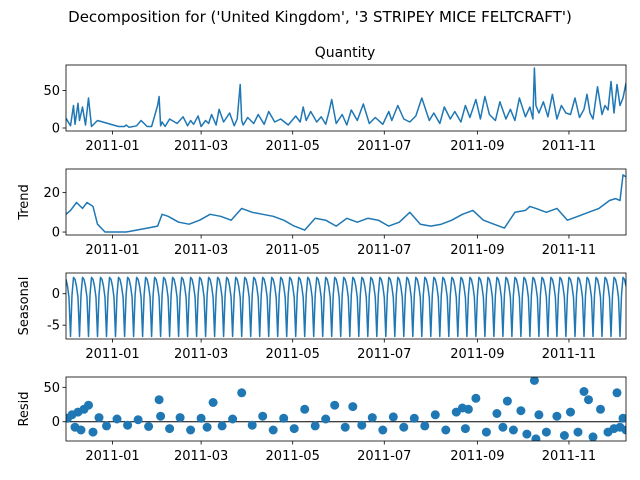 This screenshot has width=640, height=480. I want to click on plot-area-quantity, so click(346, 98).